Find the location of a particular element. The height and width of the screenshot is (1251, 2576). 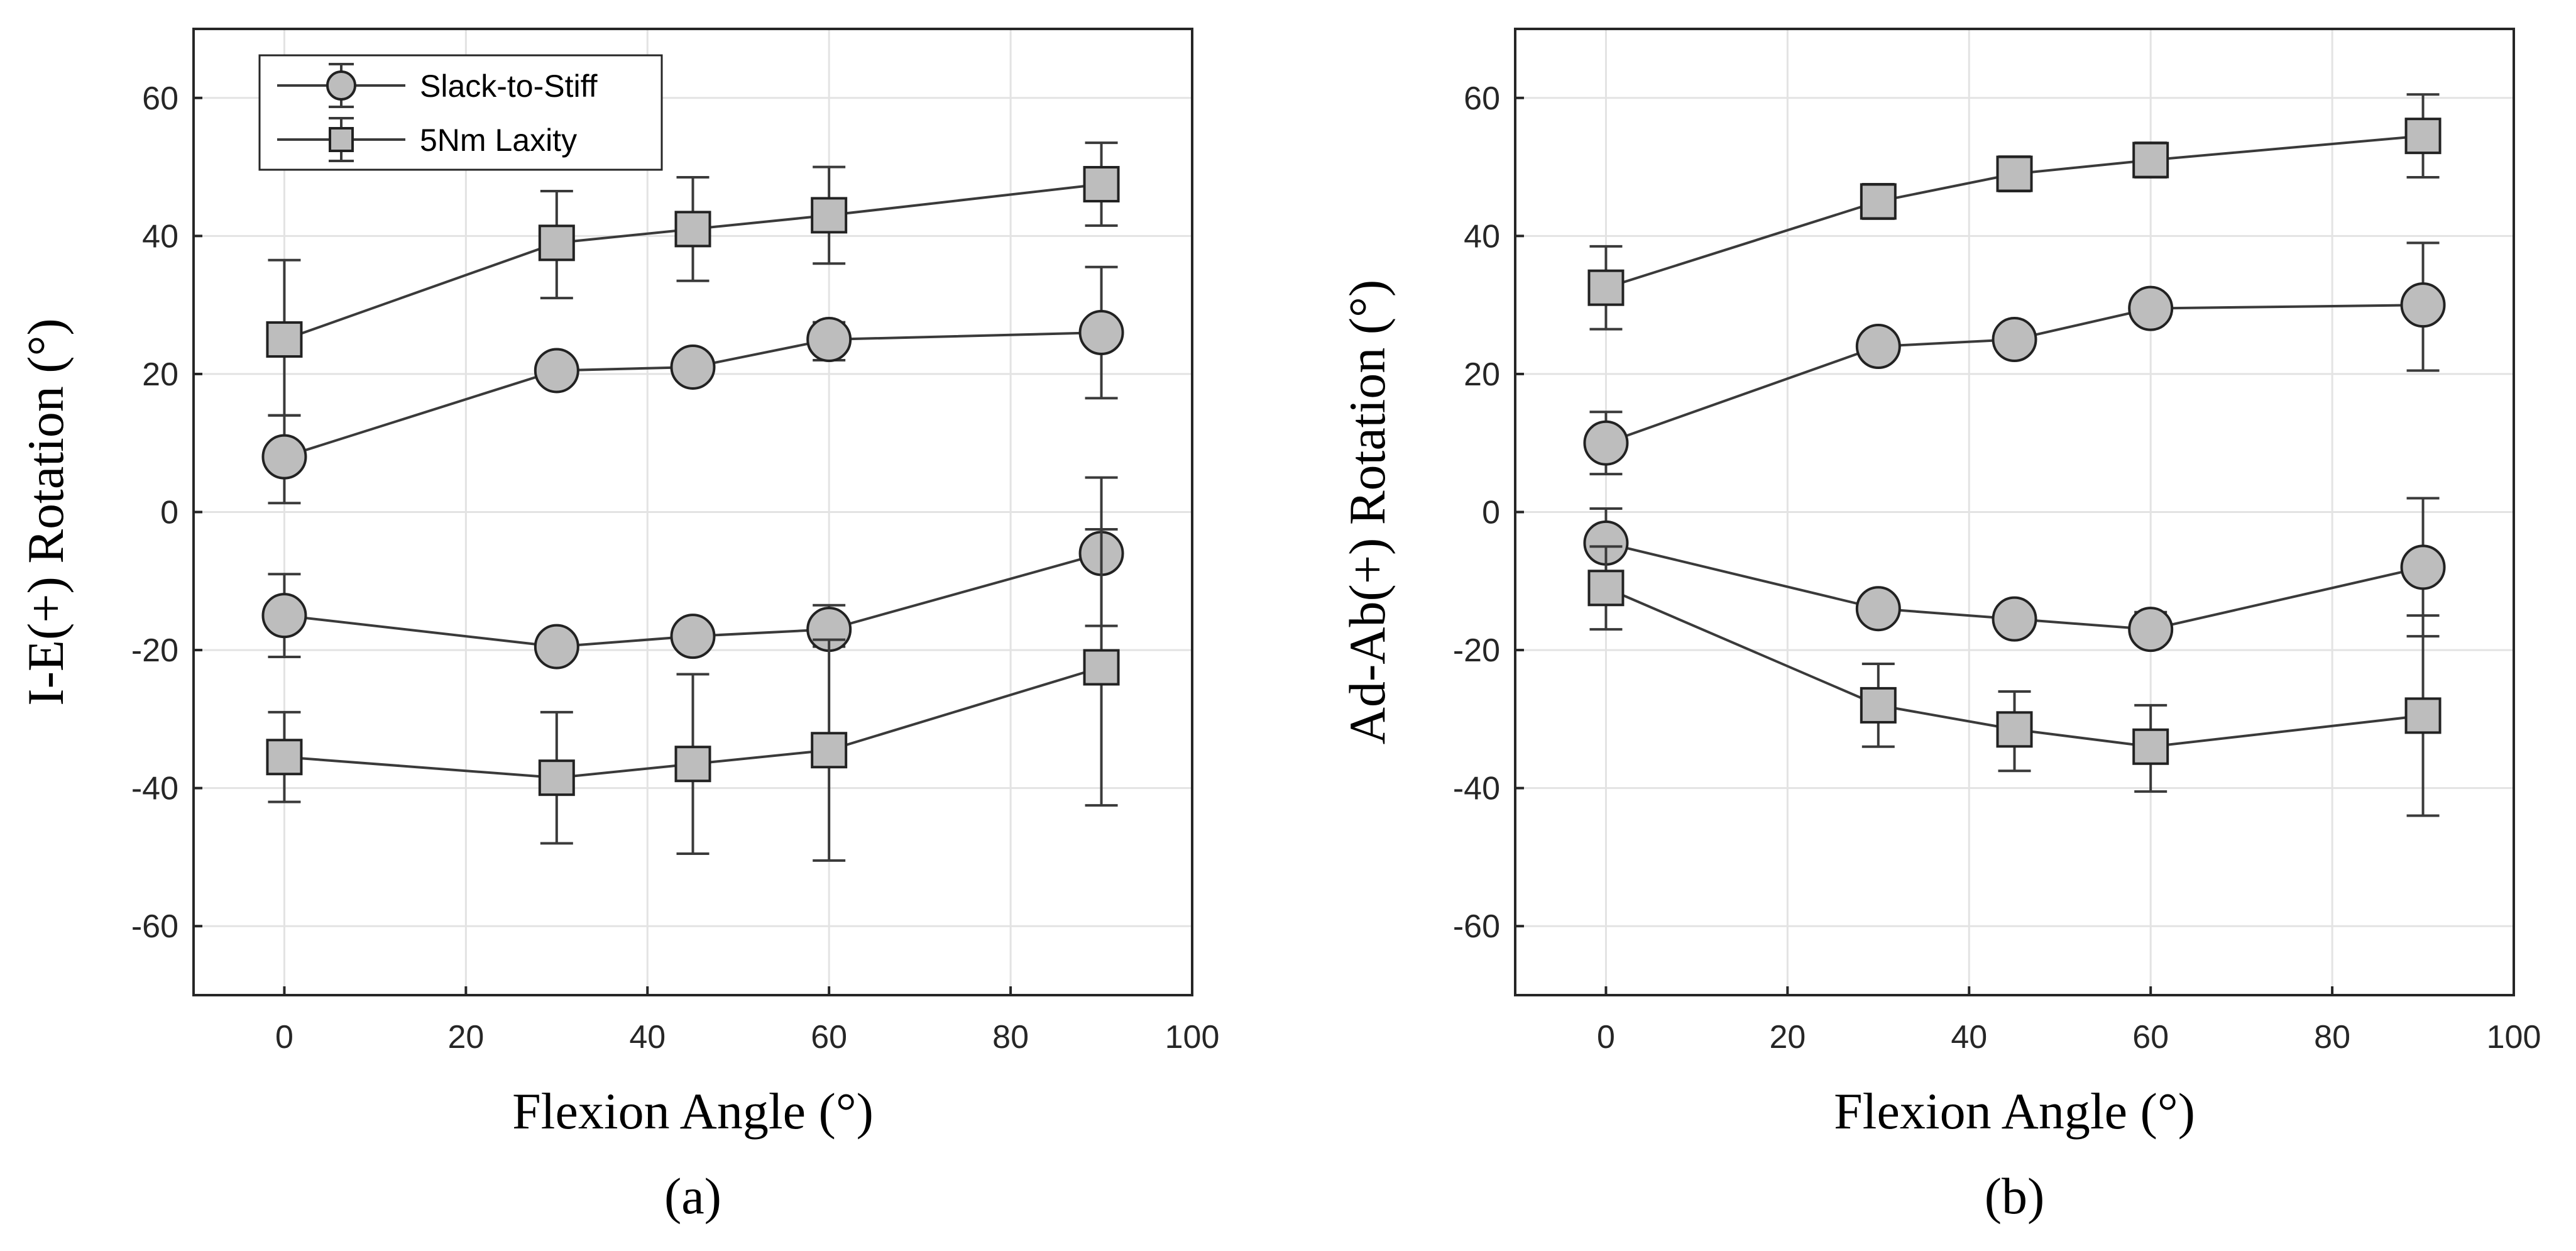

series-slack-to-stiff-abduction is located at coordinates (2014, 358).